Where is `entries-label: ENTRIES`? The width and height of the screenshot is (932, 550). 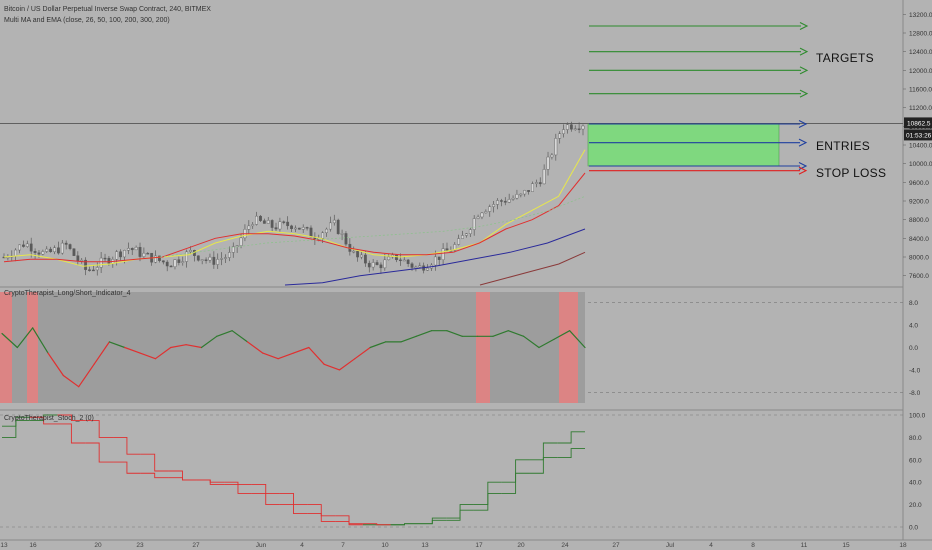
entries-label: ENTRIES is located at coordinates (843, 146).